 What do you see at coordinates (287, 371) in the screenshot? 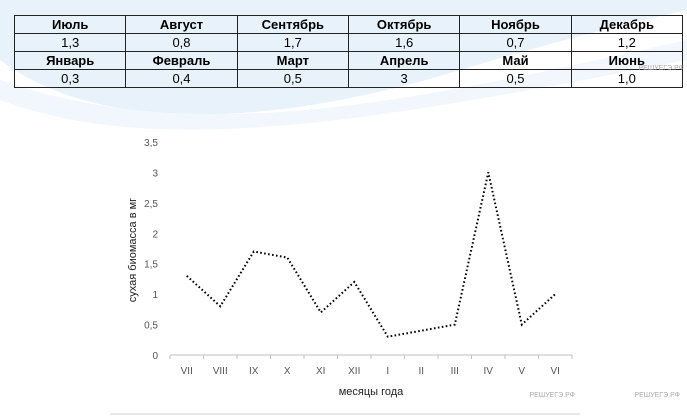
I see `x-tick-label: X` at bounding box center [287, 371].